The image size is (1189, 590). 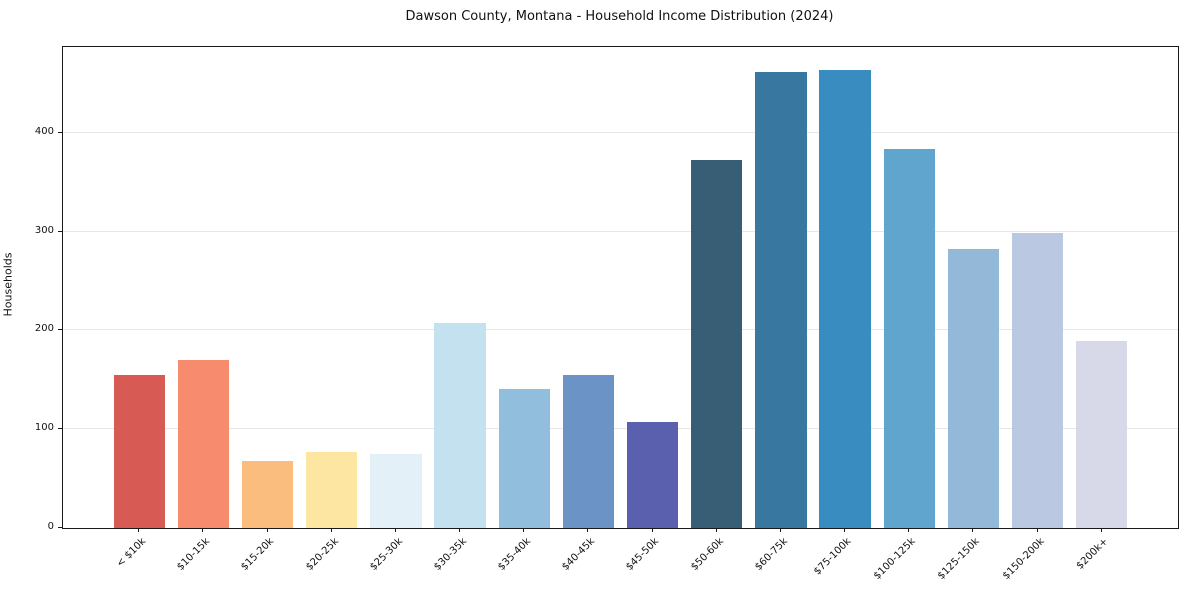 I want to click on bar-$30-35k, so click(x=460, y=425).